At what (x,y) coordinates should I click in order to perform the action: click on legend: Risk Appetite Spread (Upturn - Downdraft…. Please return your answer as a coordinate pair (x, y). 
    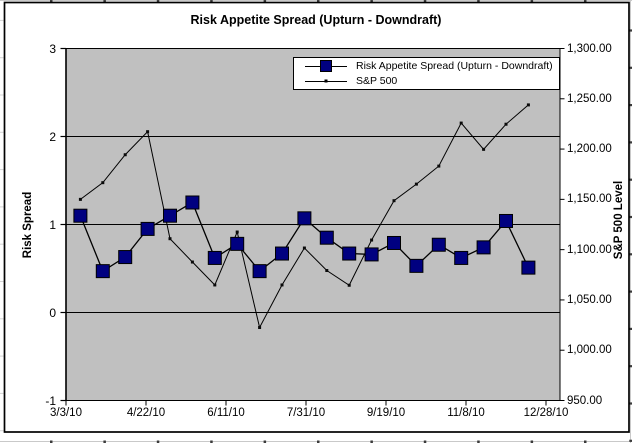
    Looking at the image, I should click on (426, 73).